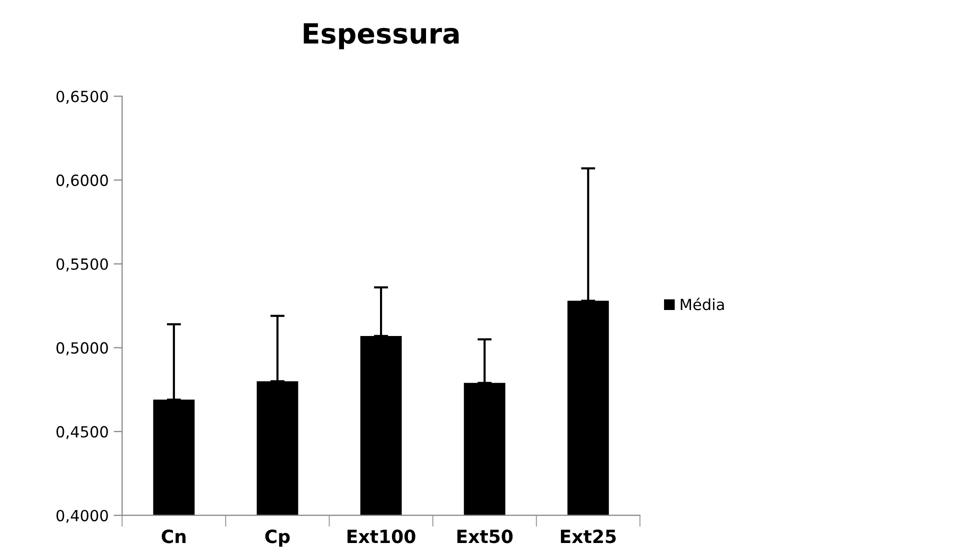 The width and height of the screenshot is (977, 550). Describe the element at coordinates (381, 36) in the screenshot. I see `chart-title: Espessura` at that location.